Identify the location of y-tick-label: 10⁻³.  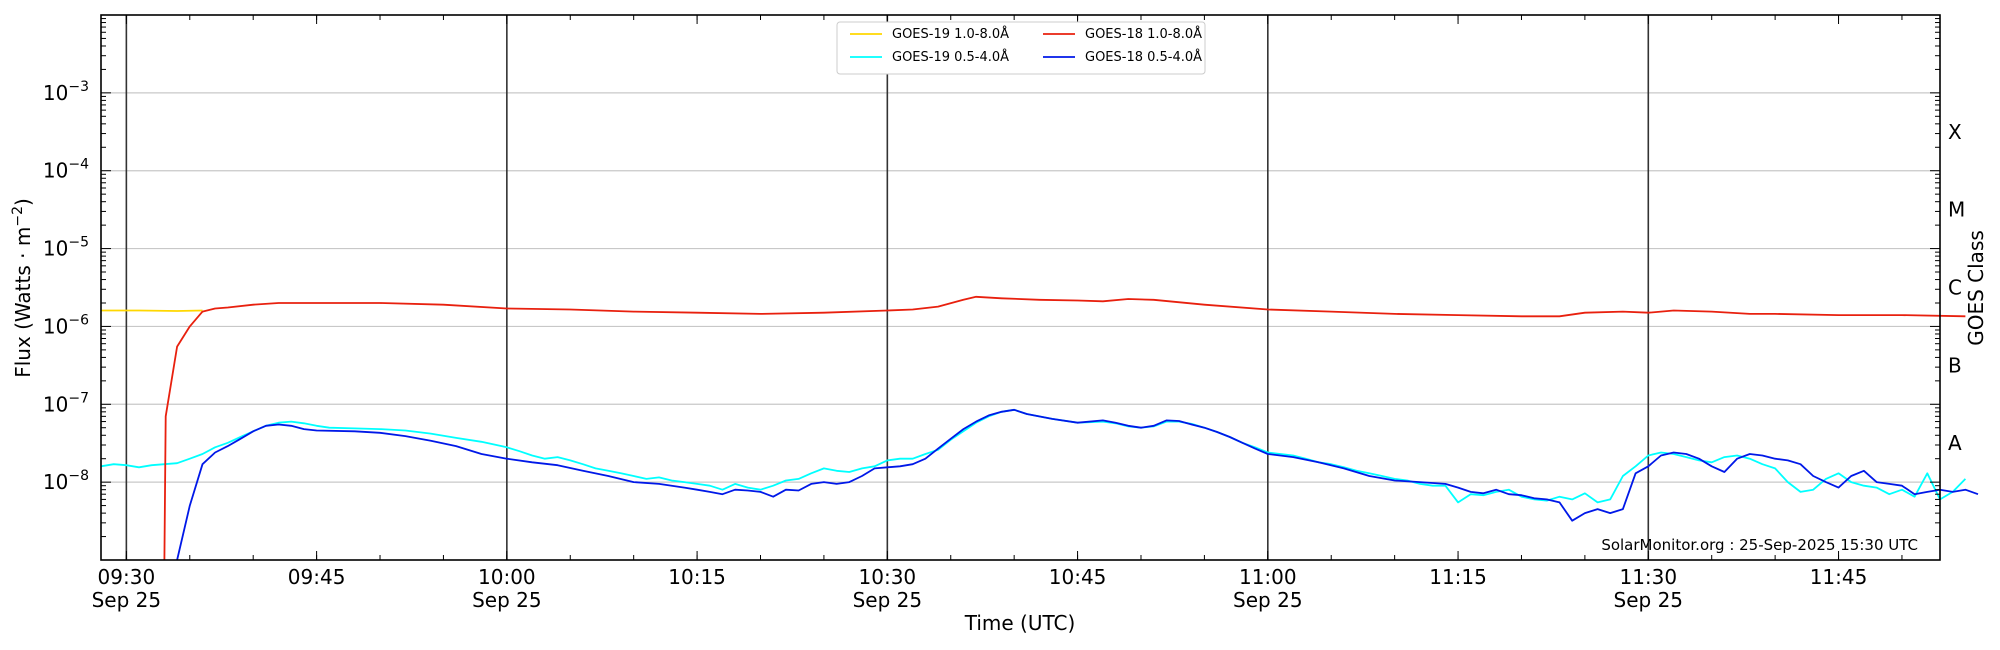
(66, 92).